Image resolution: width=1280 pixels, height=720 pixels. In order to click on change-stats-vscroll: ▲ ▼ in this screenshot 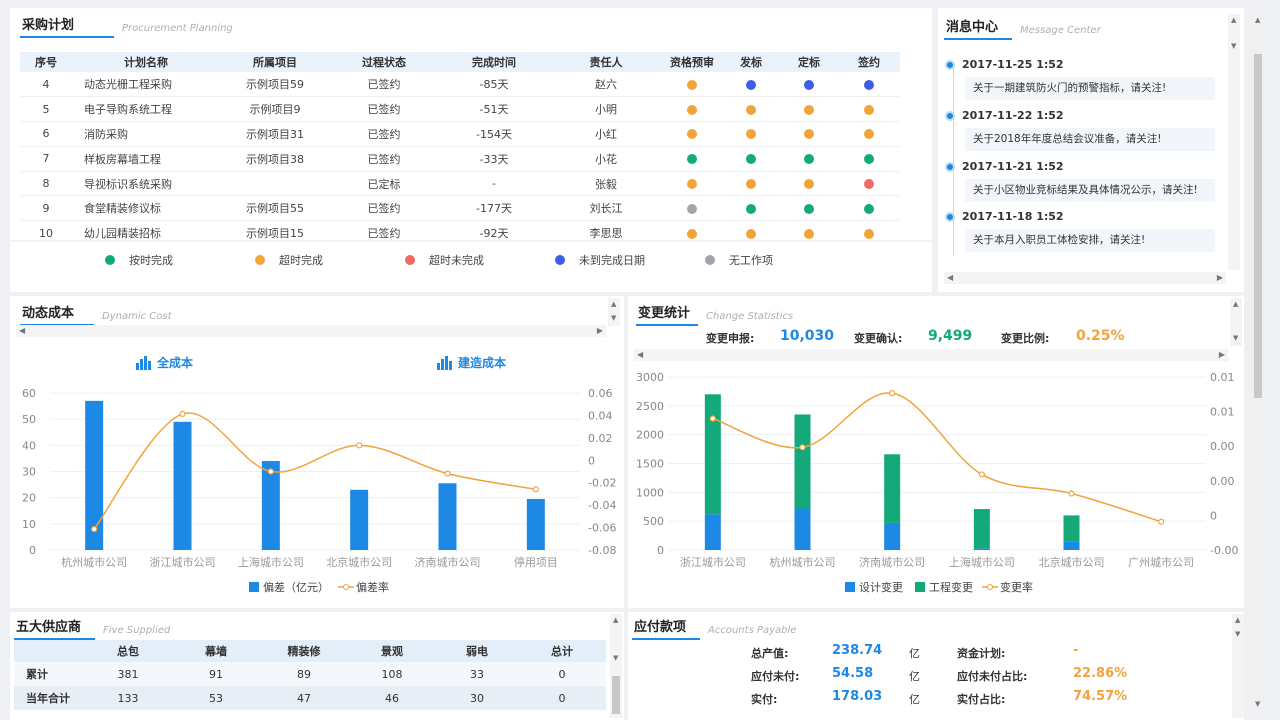, I will do `click(1236, 322)`.